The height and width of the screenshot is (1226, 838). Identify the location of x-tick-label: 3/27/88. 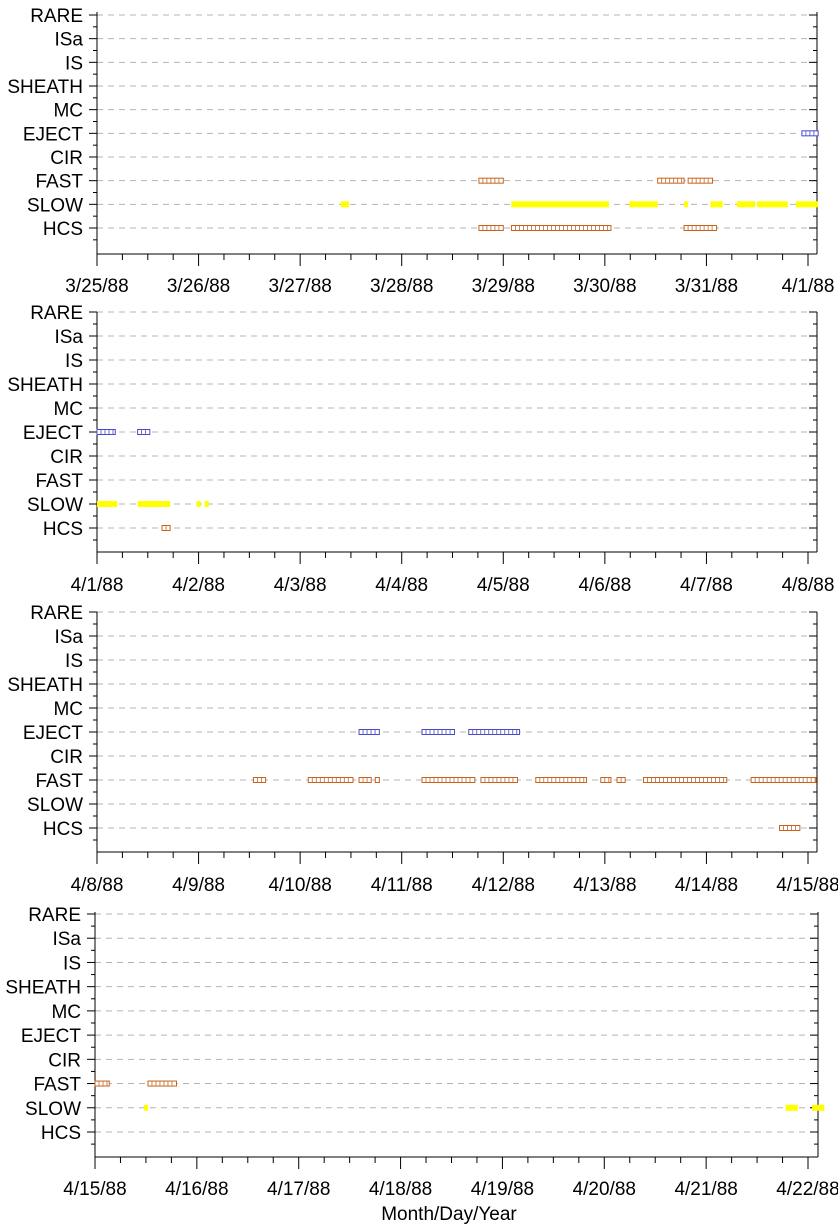
(299, 286).